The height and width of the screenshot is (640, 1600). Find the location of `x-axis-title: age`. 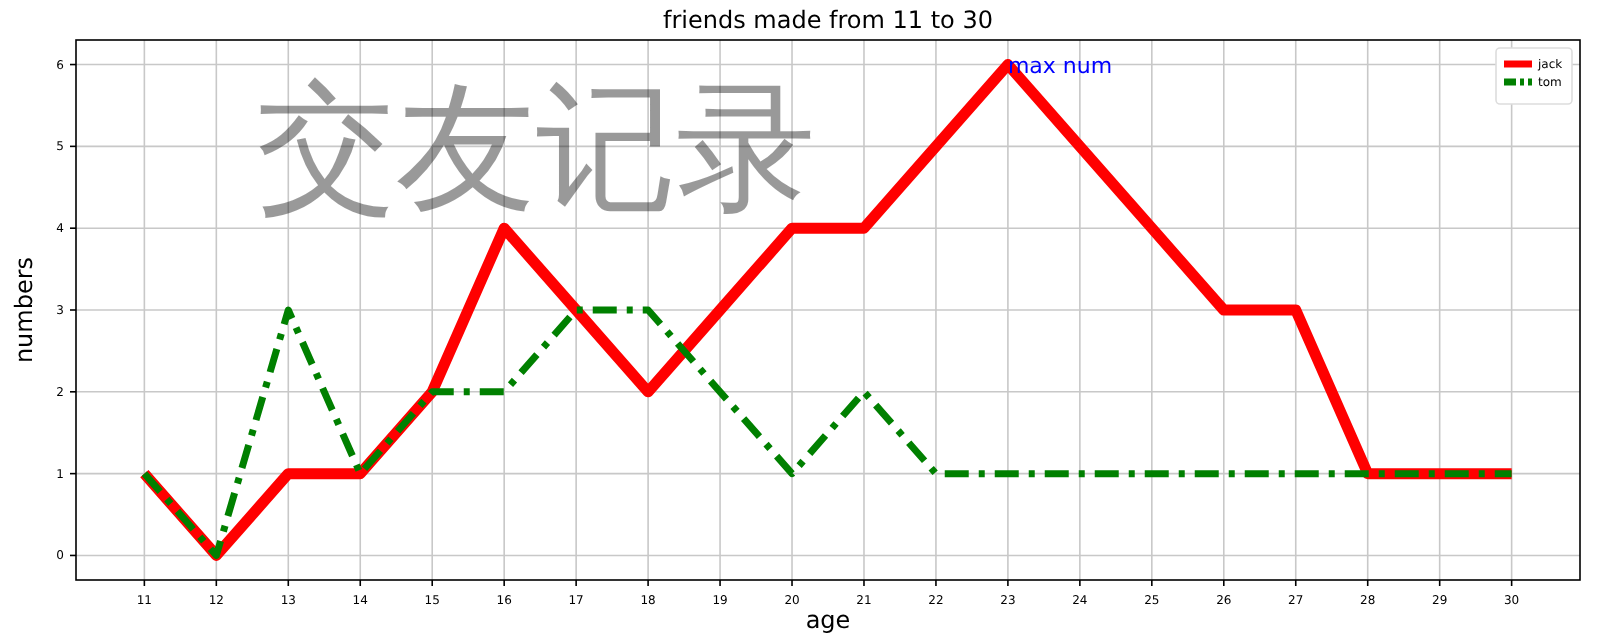

x-axis-title: age is located at coordinates (828, 620).